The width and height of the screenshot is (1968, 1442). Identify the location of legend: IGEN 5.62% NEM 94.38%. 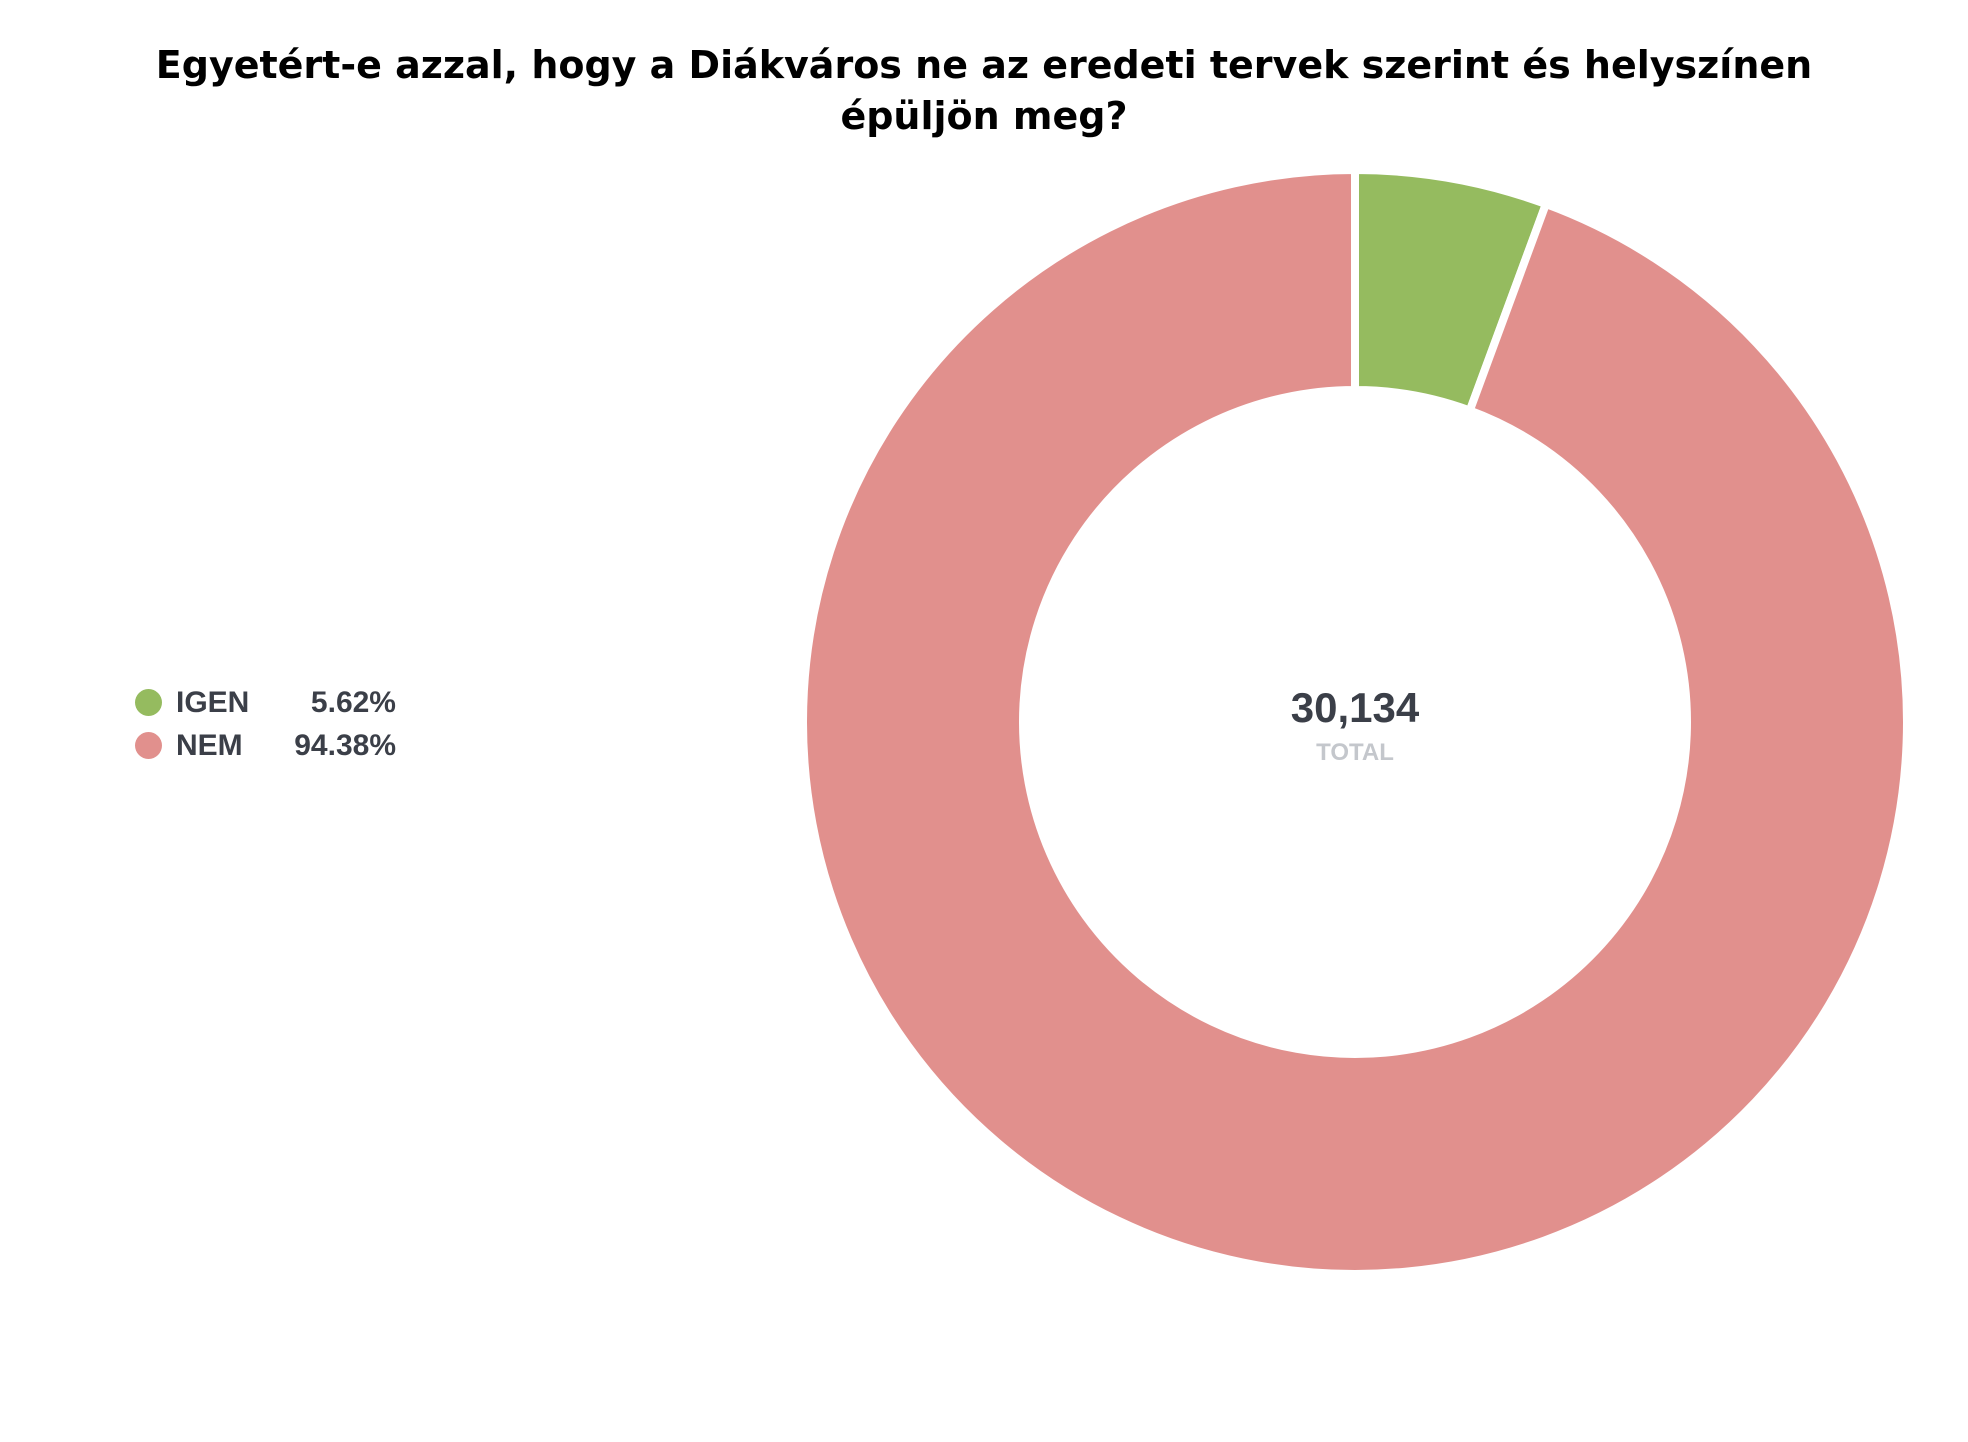
(265, 724).